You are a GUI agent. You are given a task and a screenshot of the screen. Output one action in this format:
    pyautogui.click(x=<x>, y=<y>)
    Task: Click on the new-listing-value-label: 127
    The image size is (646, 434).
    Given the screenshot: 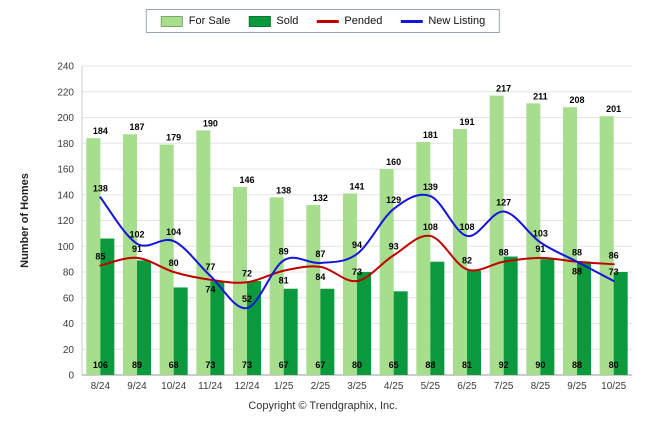 What is the action you would take?
    pyautogui.click(x=503, y=202)
    